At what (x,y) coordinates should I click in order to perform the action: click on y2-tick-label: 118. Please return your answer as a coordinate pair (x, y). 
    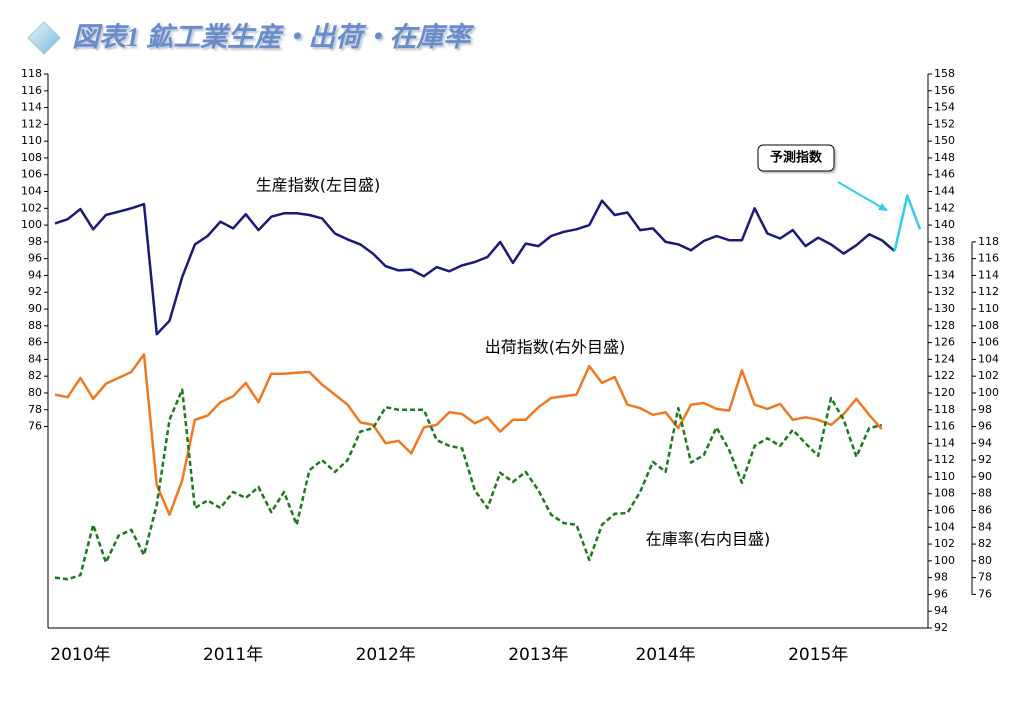
    Looking at the image, I should click on (944, 409).